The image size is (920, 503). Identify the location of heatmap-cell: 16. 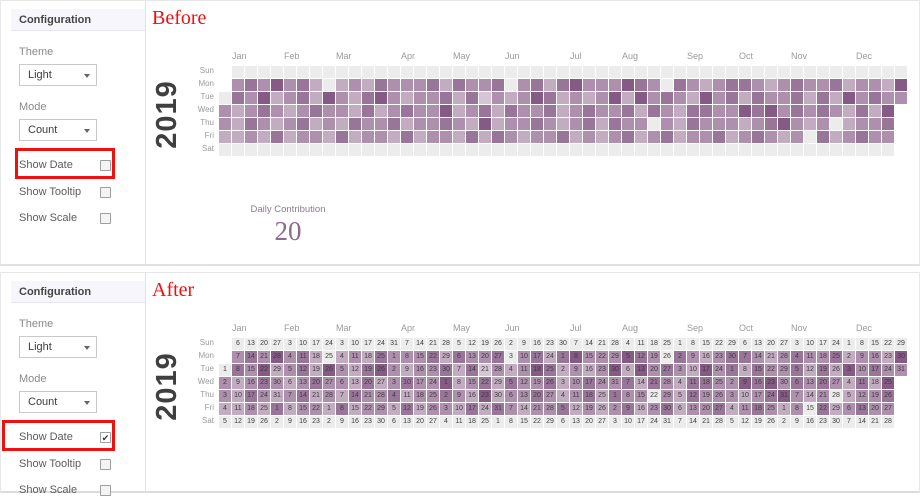
(706, 356).